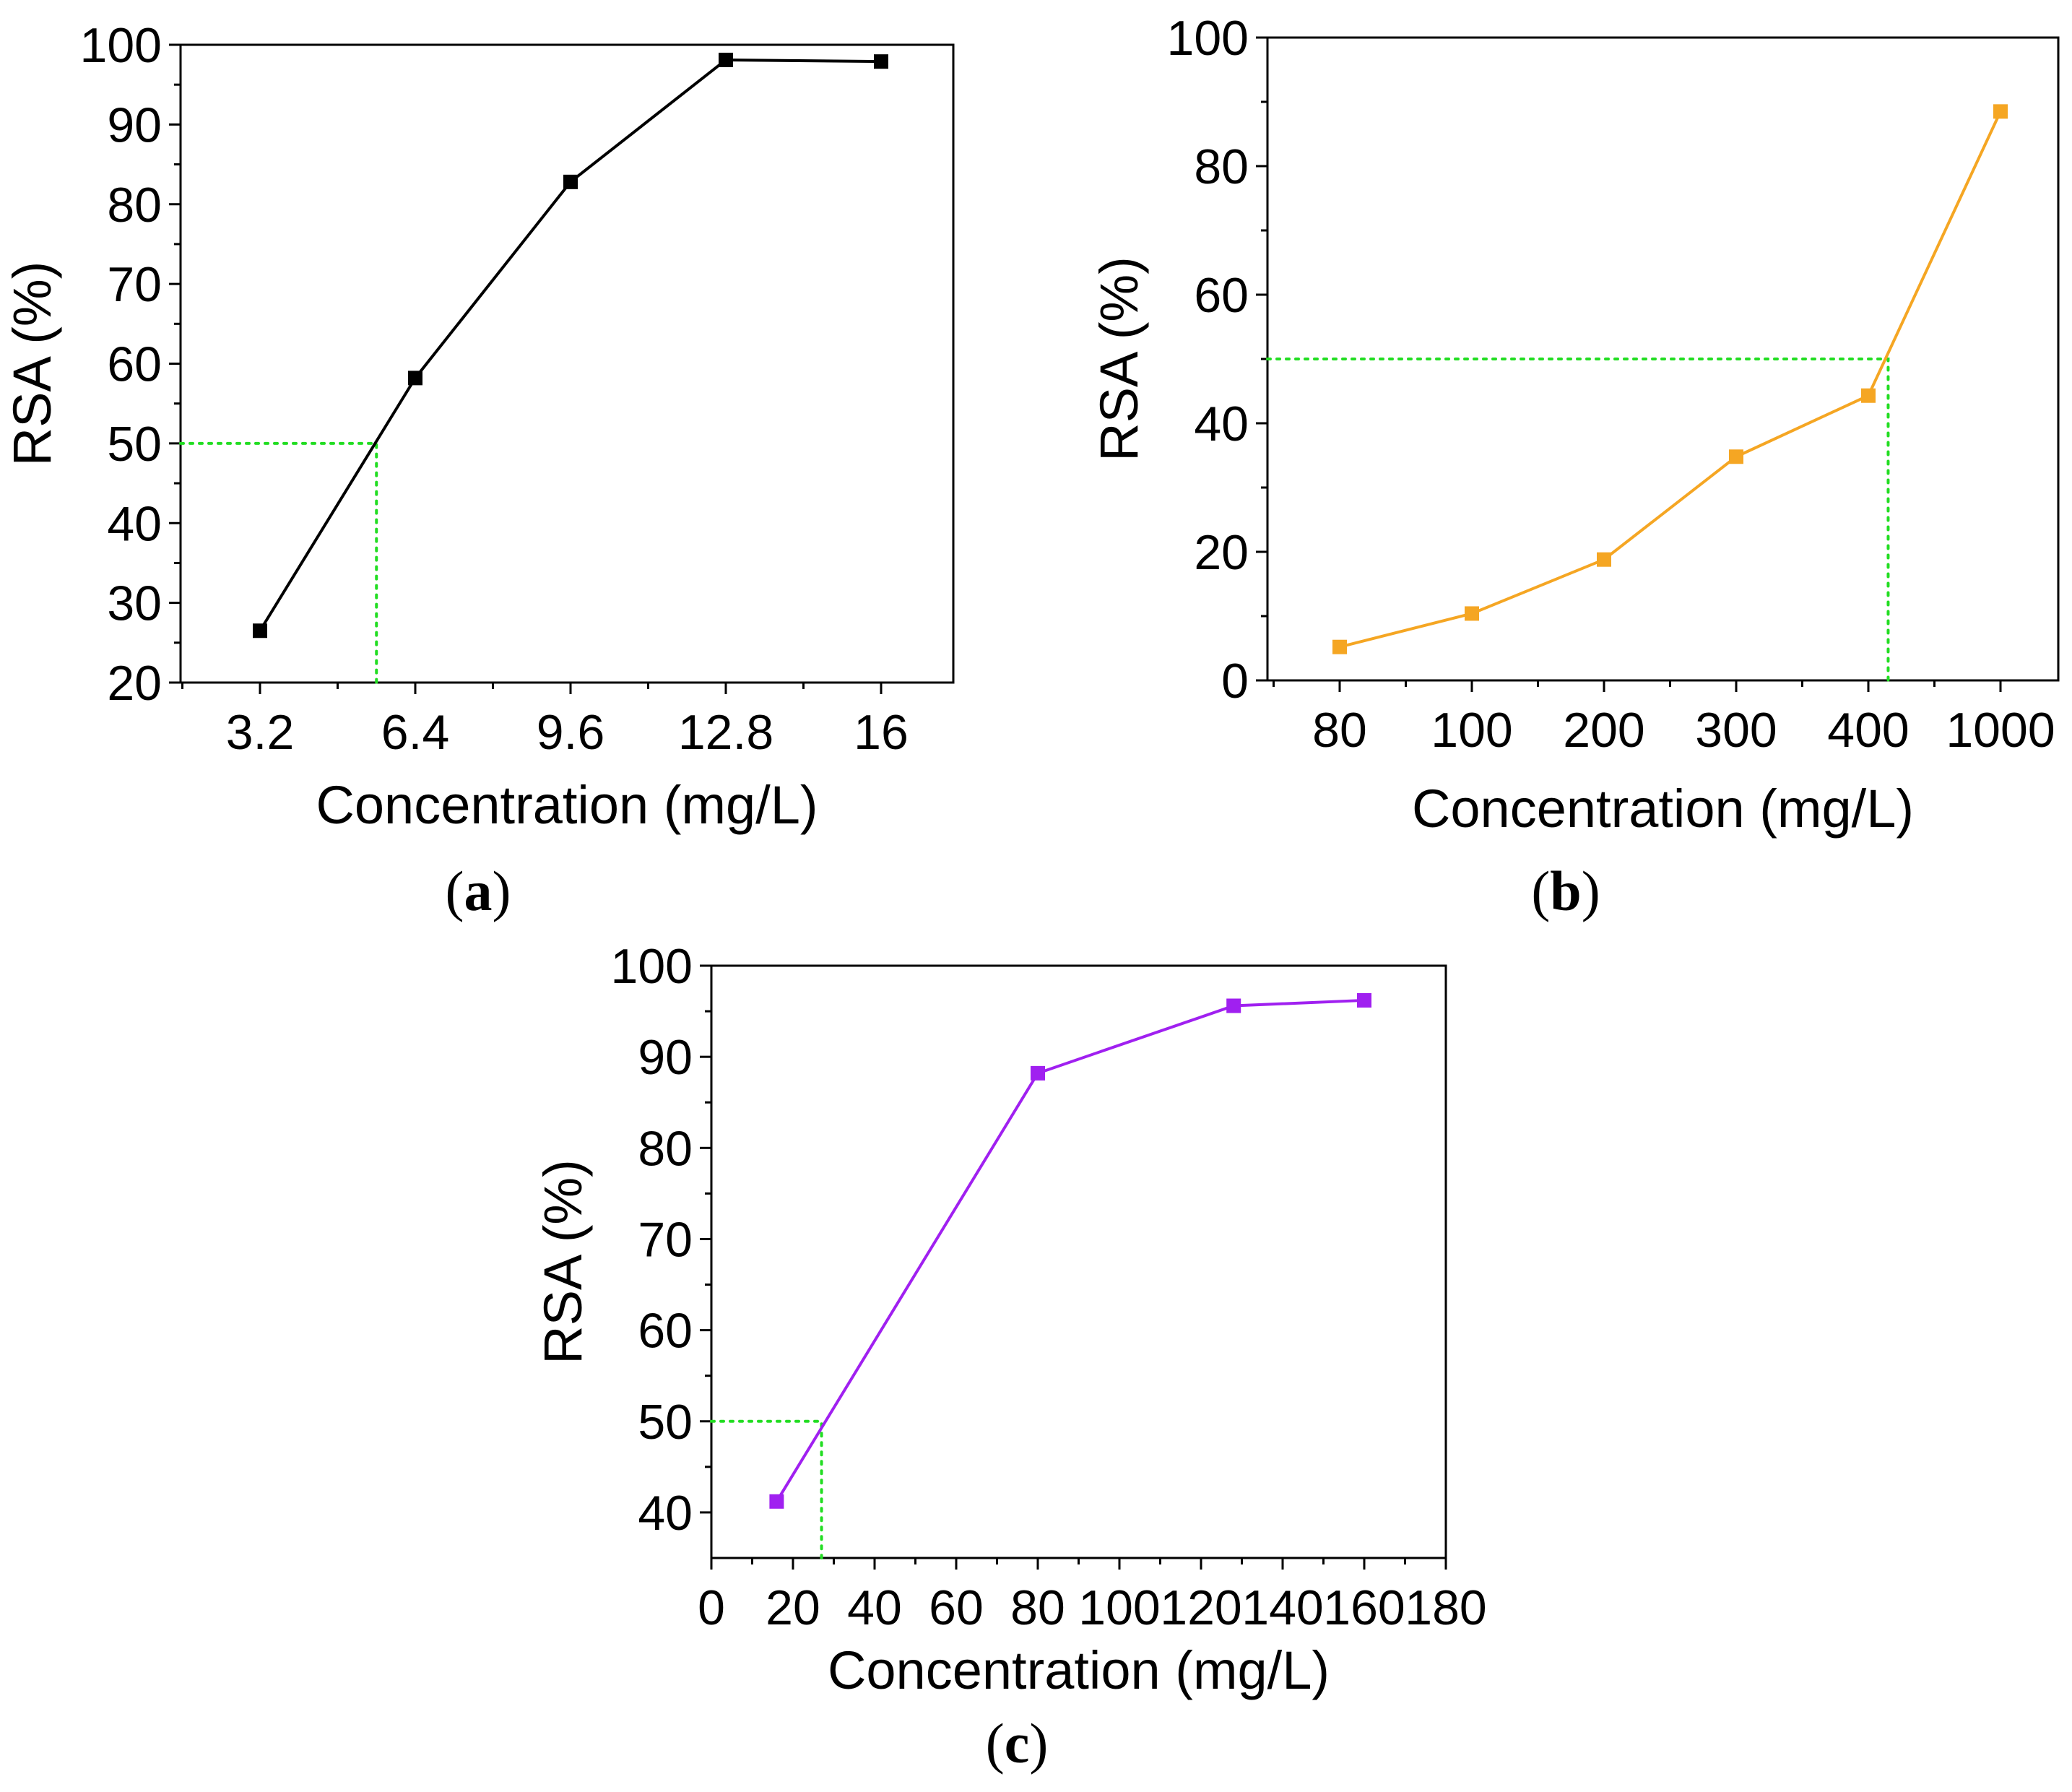 The image size is (2072, 1792). I want to click on x-tick-label: 180, so click(1446, 1607).